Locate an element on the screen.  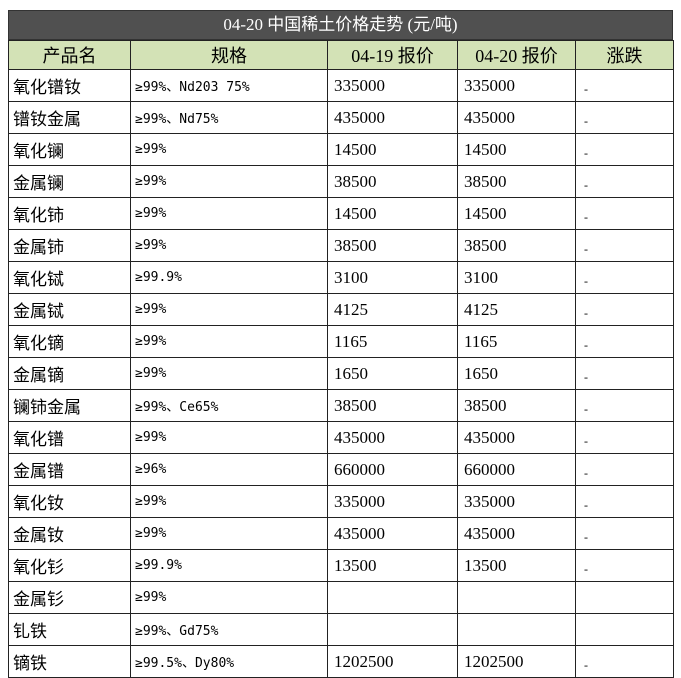
table-cell: 金属镝 is located at coordinates (69, 373).